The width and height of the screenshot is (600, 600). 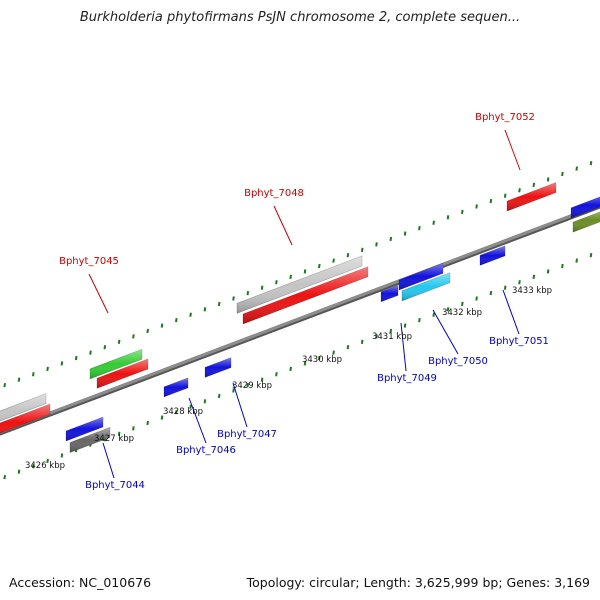 What do you see at coordinates (247, 434) in the screenshot?
I see `gene-label: Bphyt_7047` at bounding box center [247, 434].